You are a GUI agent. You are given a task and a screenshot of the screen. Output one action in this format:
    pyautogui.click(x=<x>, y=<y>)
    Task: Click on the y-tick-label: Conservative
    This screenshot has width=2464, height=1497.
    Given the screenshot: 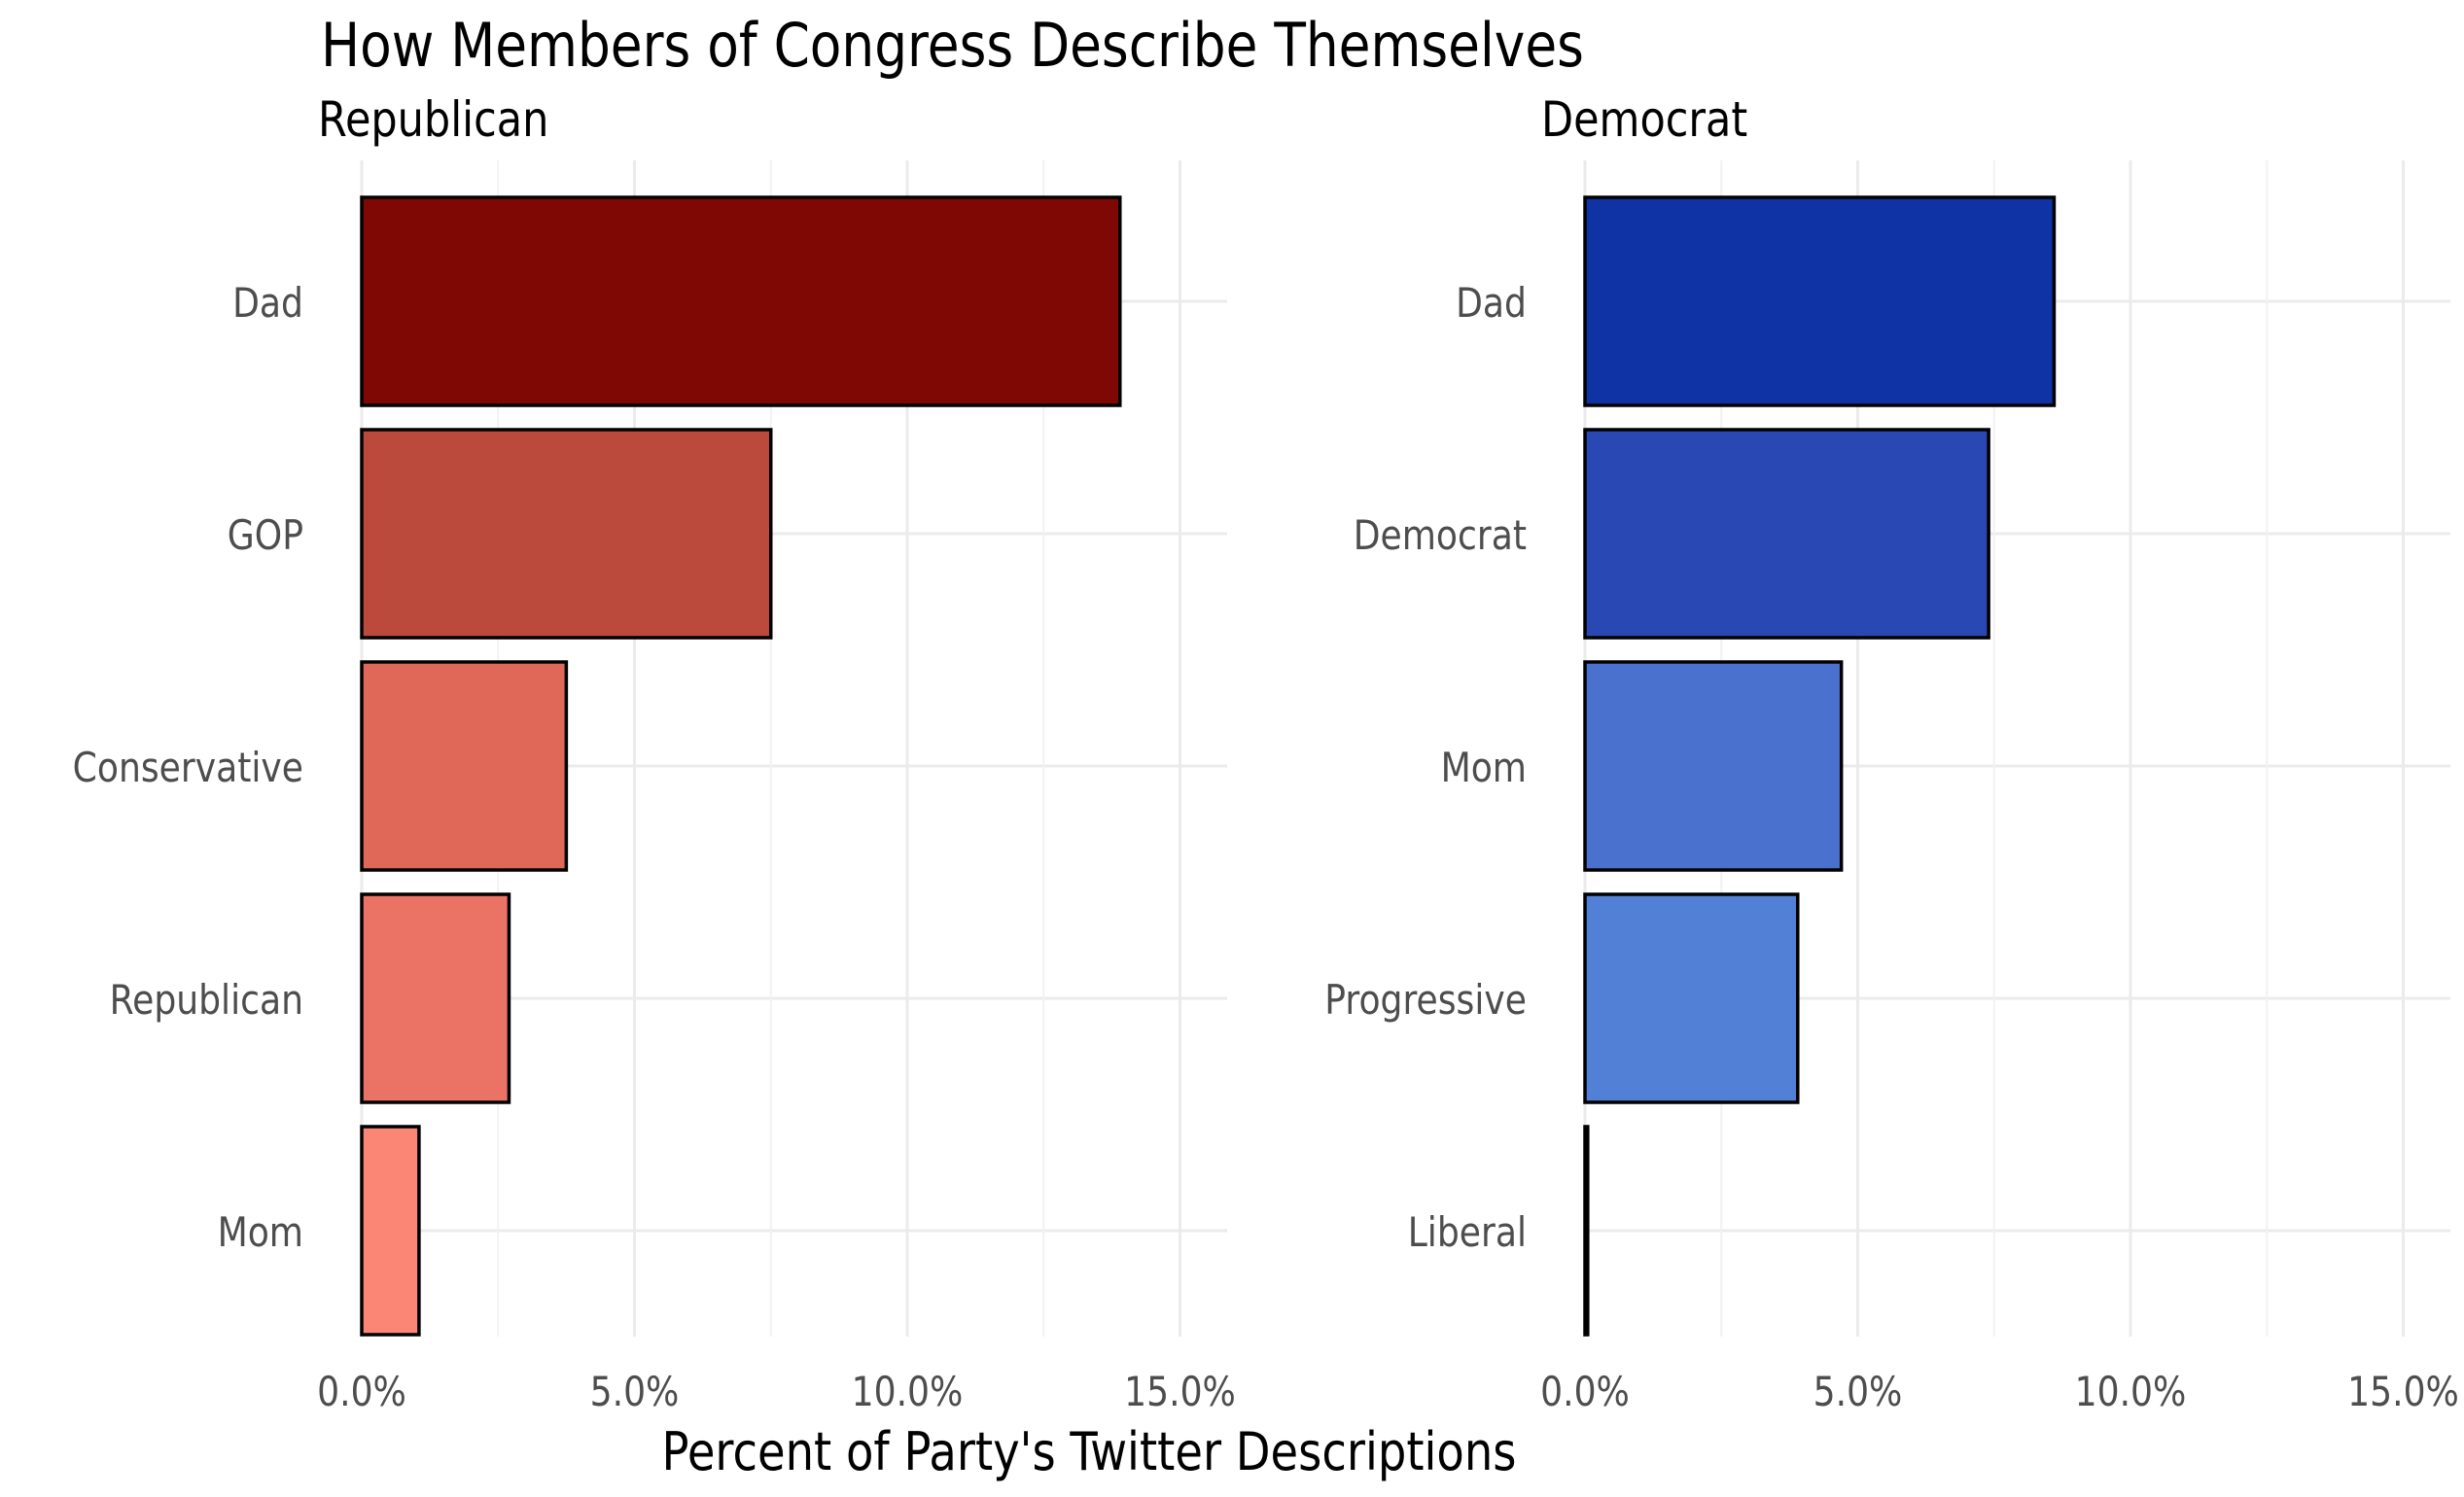 What is the action you would take?
    pyautogui.click(x=188, y=768)
    